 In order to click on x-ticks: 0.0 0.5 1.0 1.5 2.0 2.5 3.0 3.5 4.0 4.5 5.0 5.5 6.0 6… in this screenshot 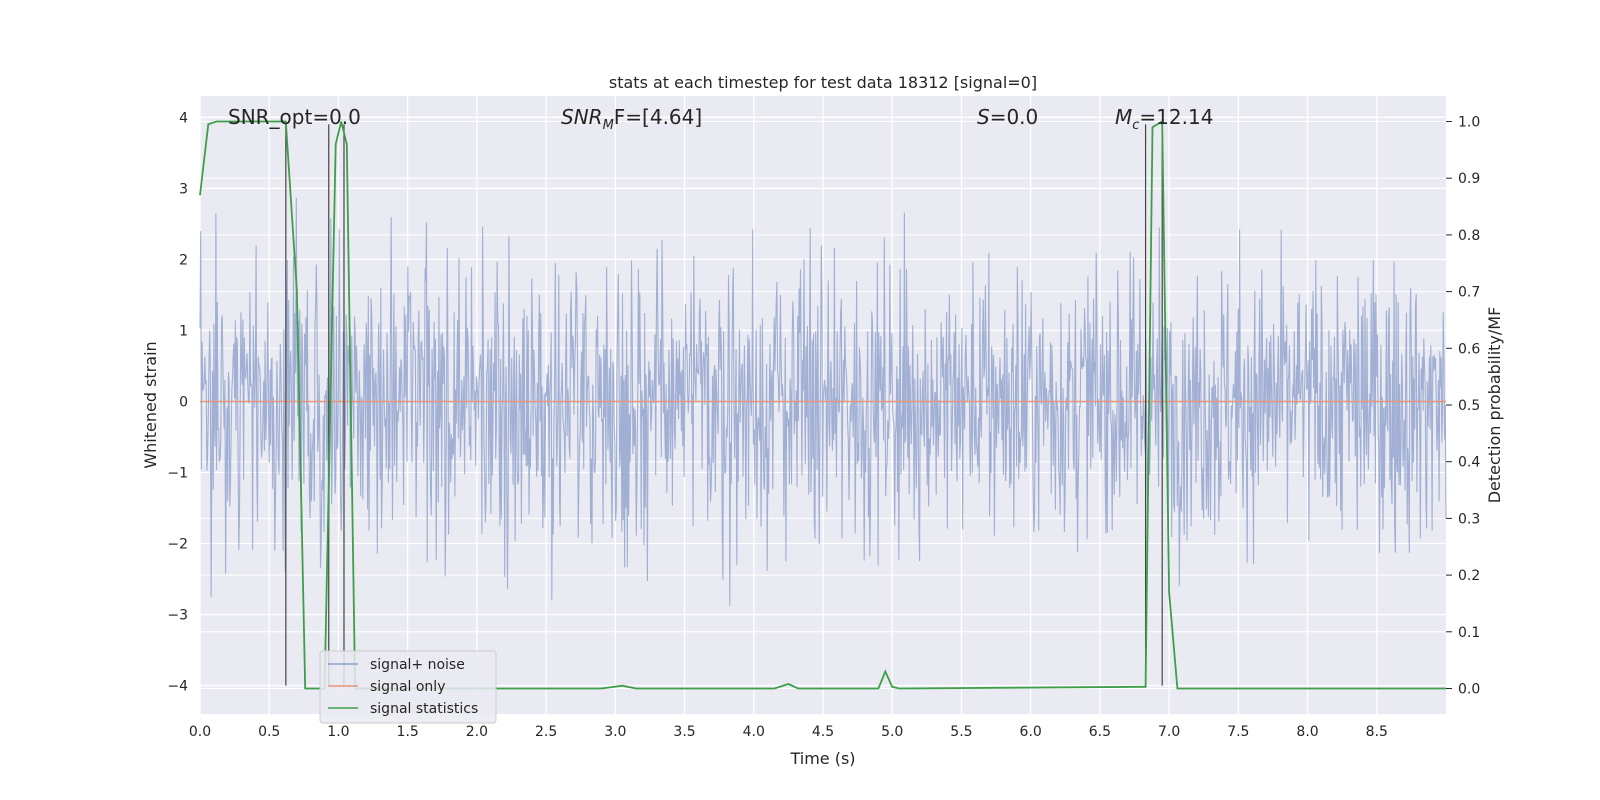, I will do `click(788, 732)`.